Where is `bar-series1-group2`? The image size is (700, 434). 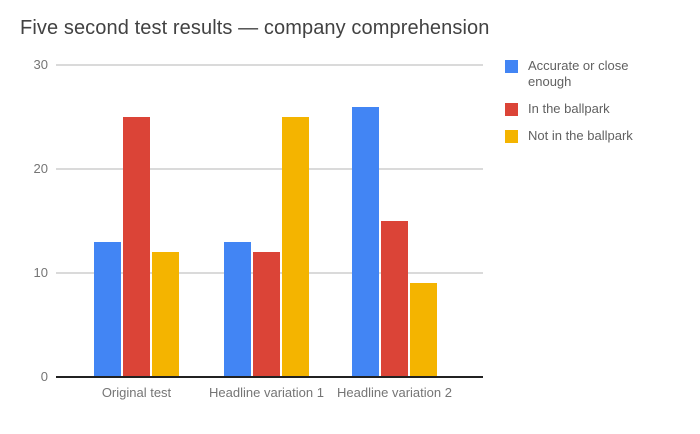 bar-series1-group2 is located at coordinates (237, 309).